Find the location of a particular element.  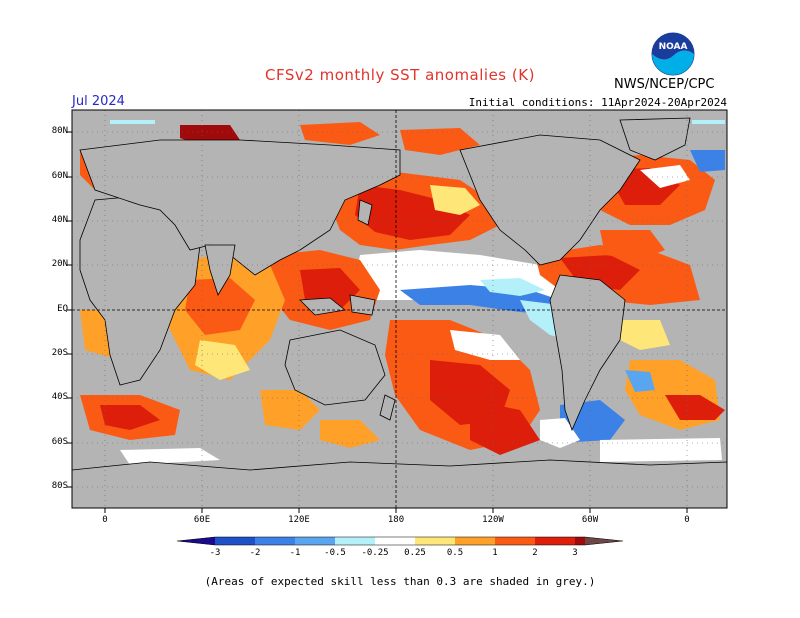

colorbar-label: -2 is located at coordinates (255, 553).